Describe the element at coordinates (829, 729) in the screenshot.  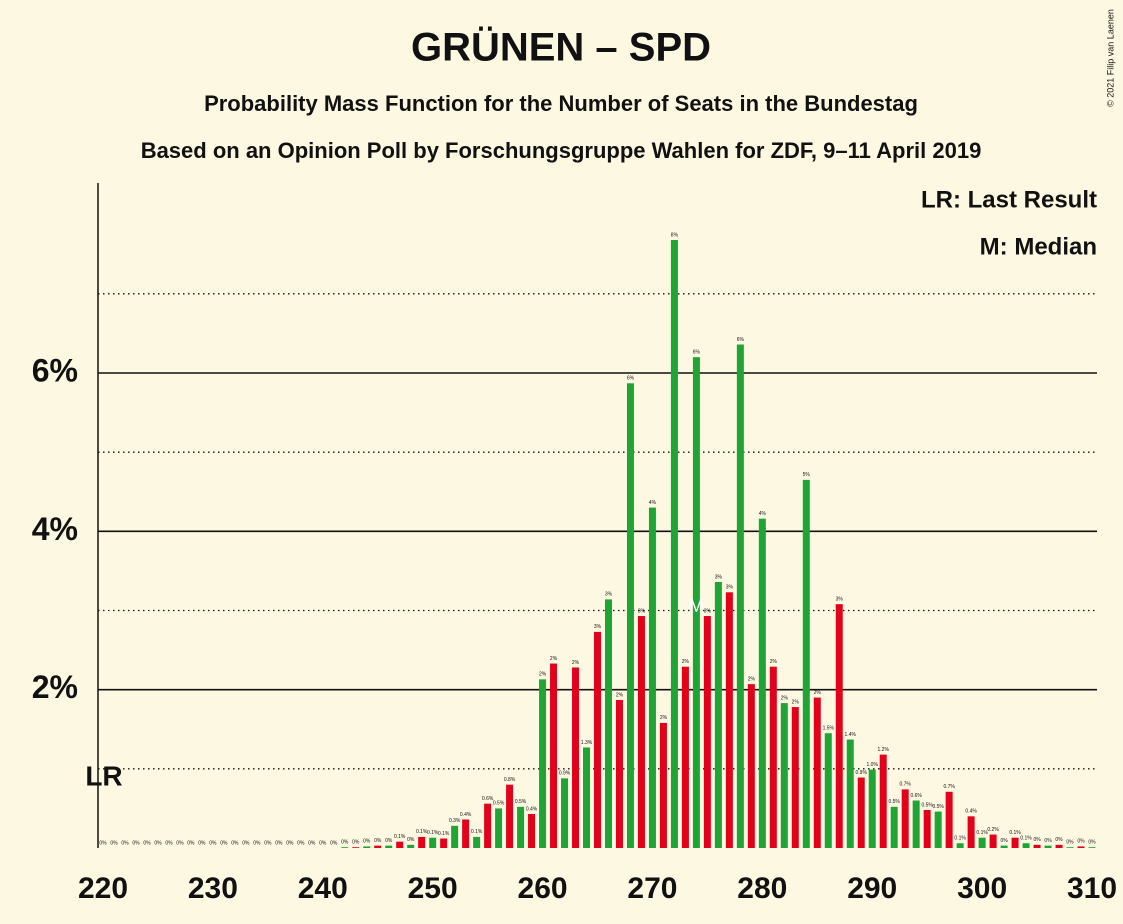
I see `value-label: 1.5%` at that location.